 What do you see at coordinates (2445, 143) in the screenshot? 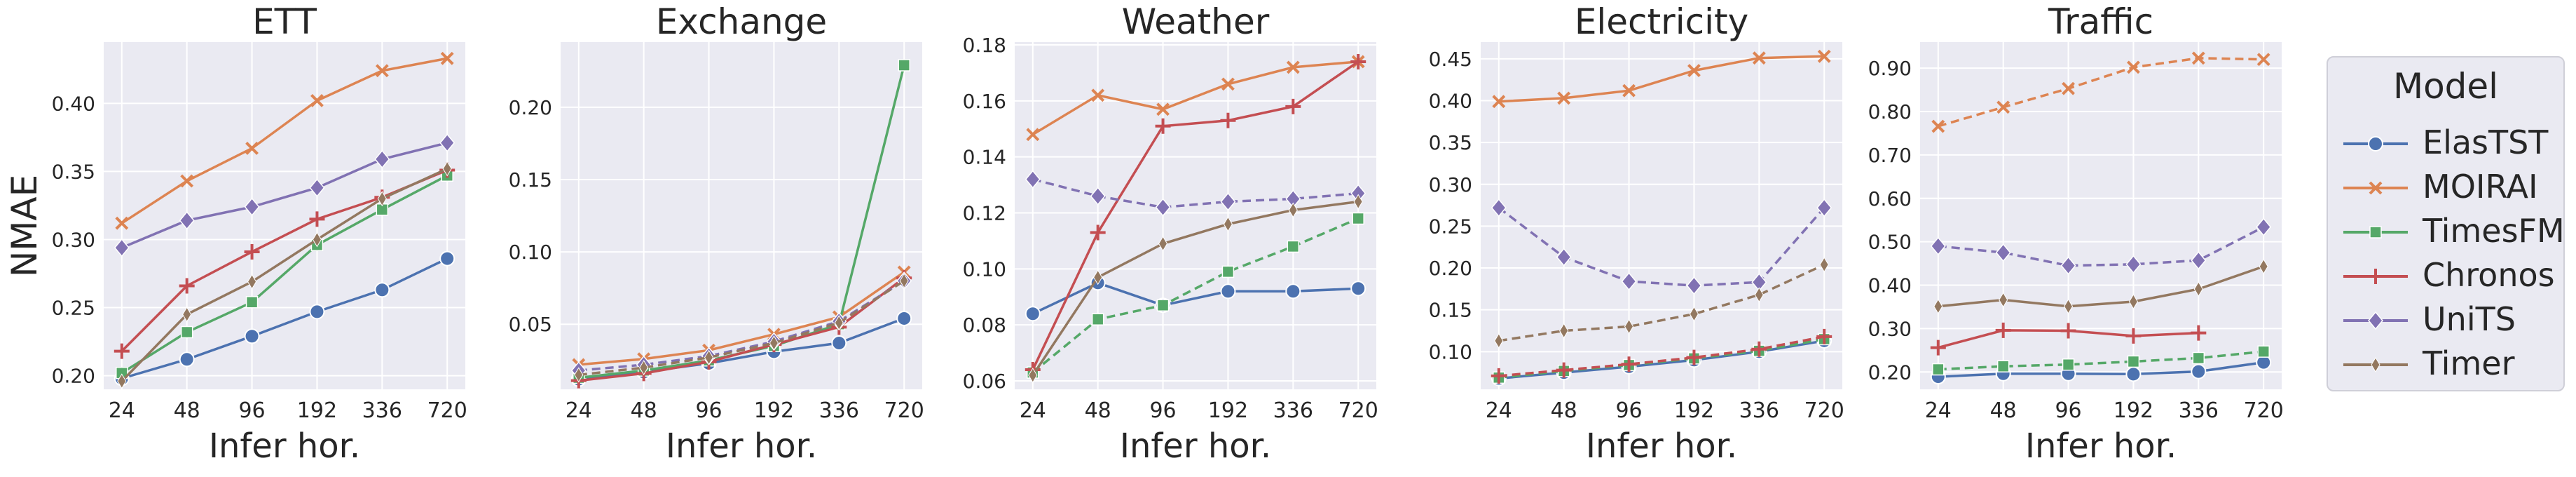
I see `legend-item-elastst: ElasTST` at bounding box center [2445, 143].